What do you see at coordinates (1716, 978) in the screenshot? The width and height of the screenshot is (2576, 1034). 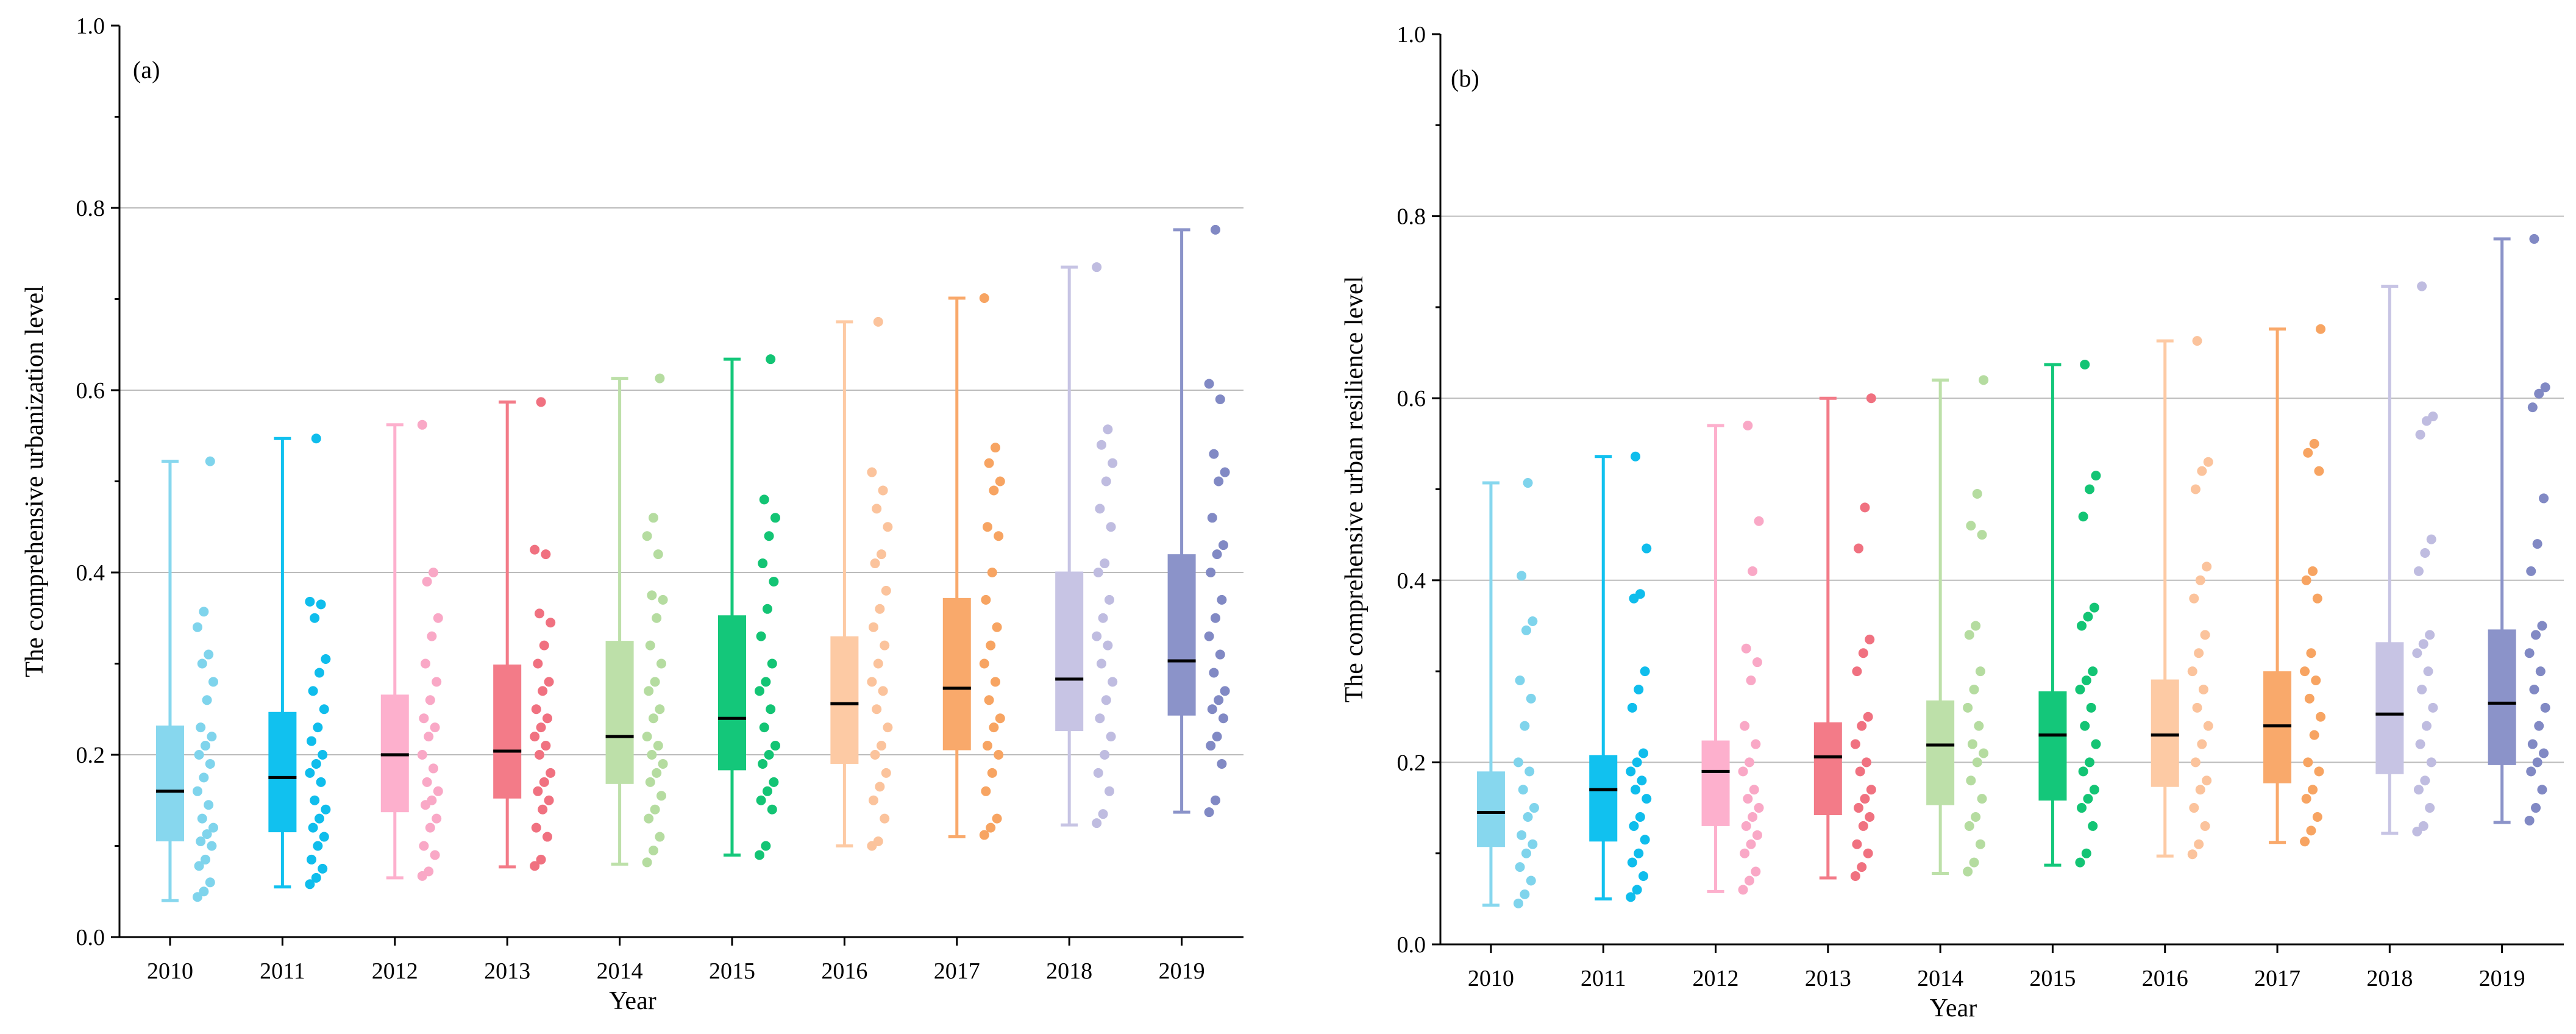 I see `x-tick-label: 2012` at bounding box center [1716, 978].